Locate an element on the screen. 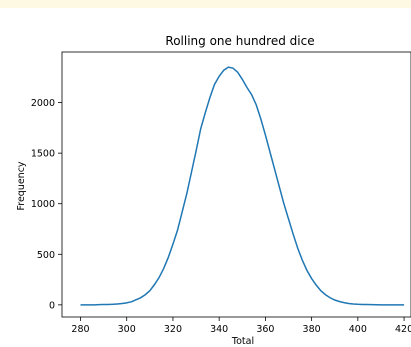 The height and width of the screenshot is (347, 411). x-tick-label: 280 is located at coordinates (80, 329).